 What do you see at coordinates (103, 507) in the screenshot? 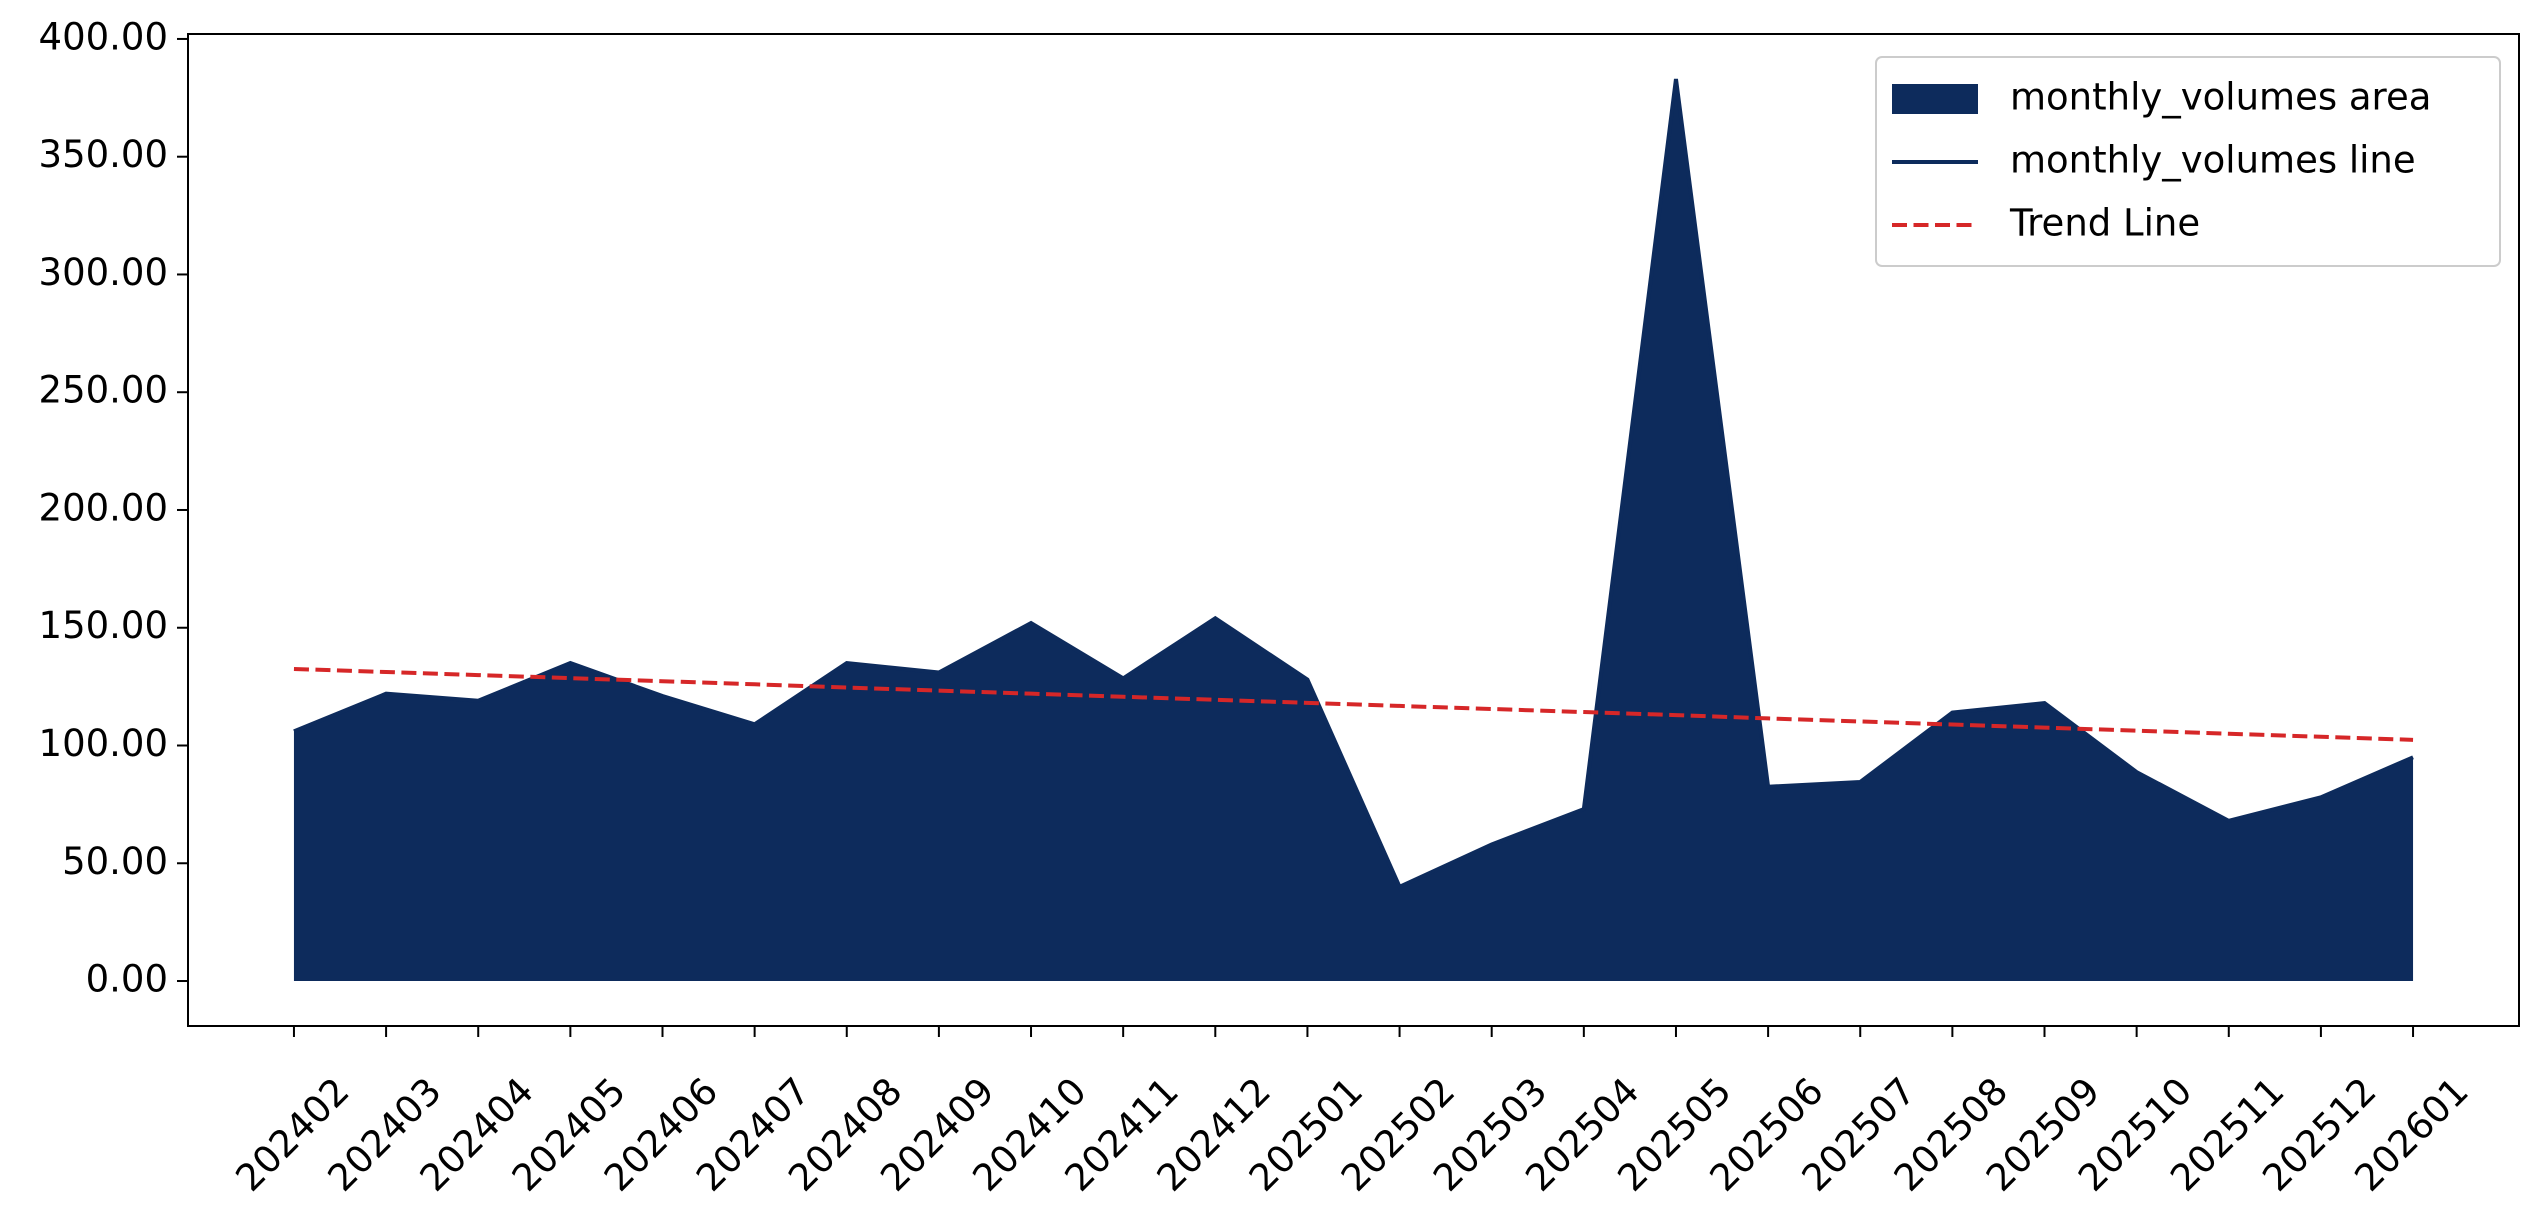
I see `y-tick-label: 200.00` at bounding box center [103, 507].